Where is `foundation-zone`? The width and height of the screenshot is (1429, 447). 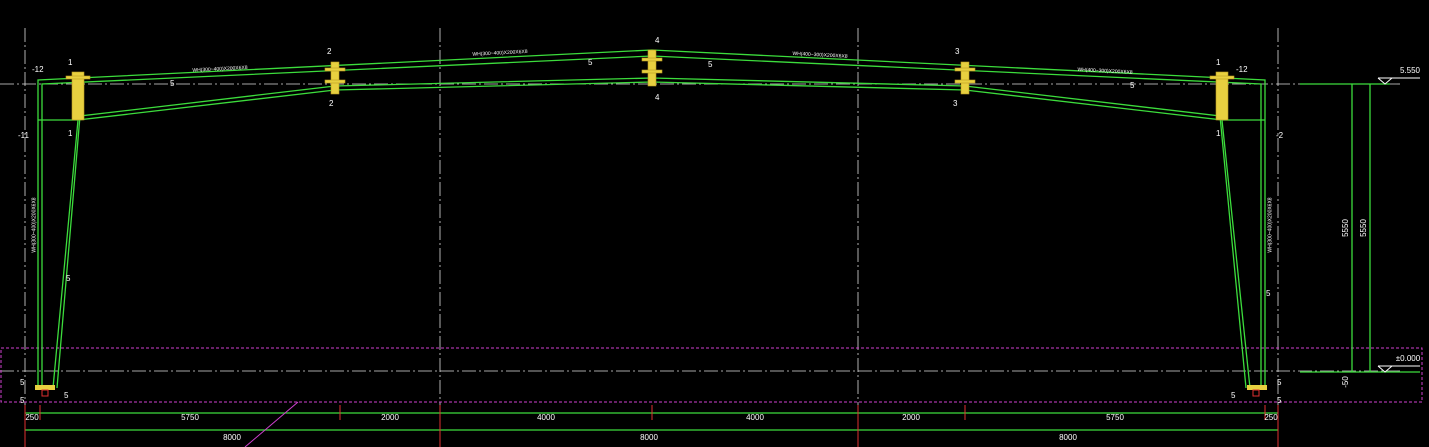
foundation-zone is located at coordinates (711, 375).